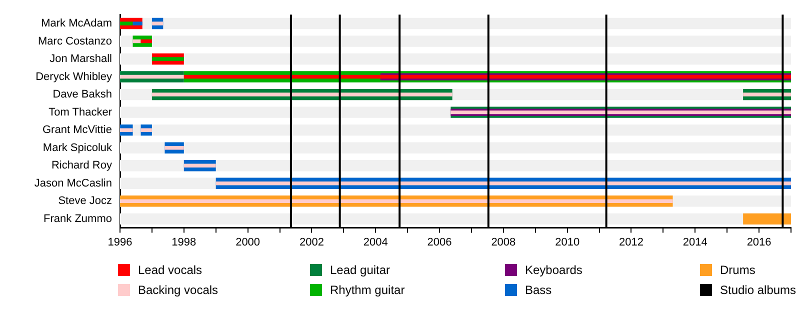 Image resolution: width=800 pixels, height=320 pixels. Describe the element at coordinates (538, 290) in the screenshot. I see `legend-label: Bass` at that location.